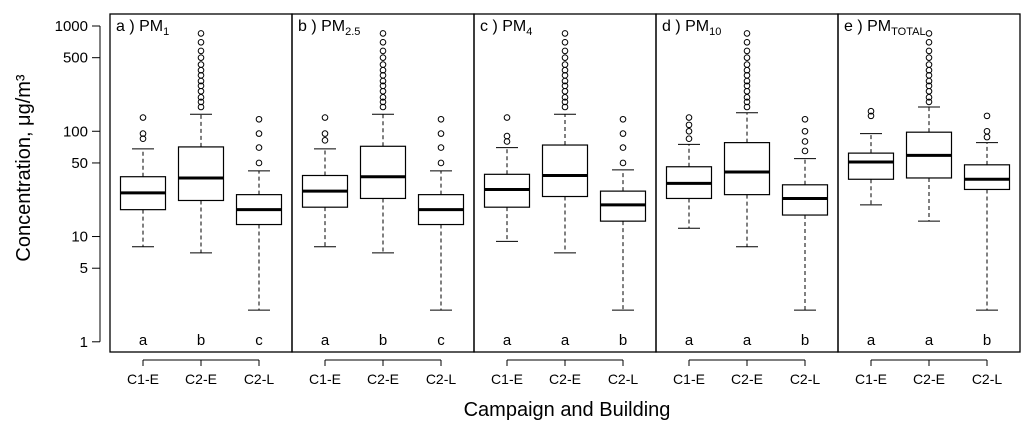 This screenshot has height=431, width=1024. What do you see at coordinates (685, 26) in the screenshot?
I see `panel-title-main: d ) PM` at bounding box center [685, 26].